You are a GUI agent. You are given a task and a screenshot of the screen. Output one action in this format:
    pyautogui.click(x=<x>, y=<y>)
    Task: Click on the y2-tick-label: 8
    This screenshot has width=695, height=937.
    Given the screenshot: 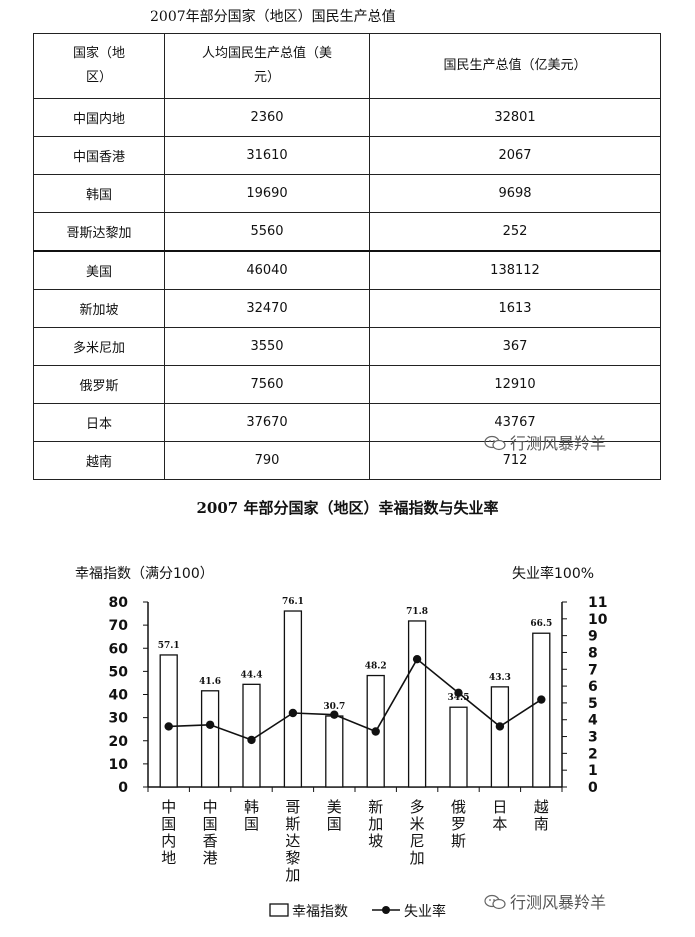 What is the action you would take?
    pyautogui.click(x=593, y=653)
    